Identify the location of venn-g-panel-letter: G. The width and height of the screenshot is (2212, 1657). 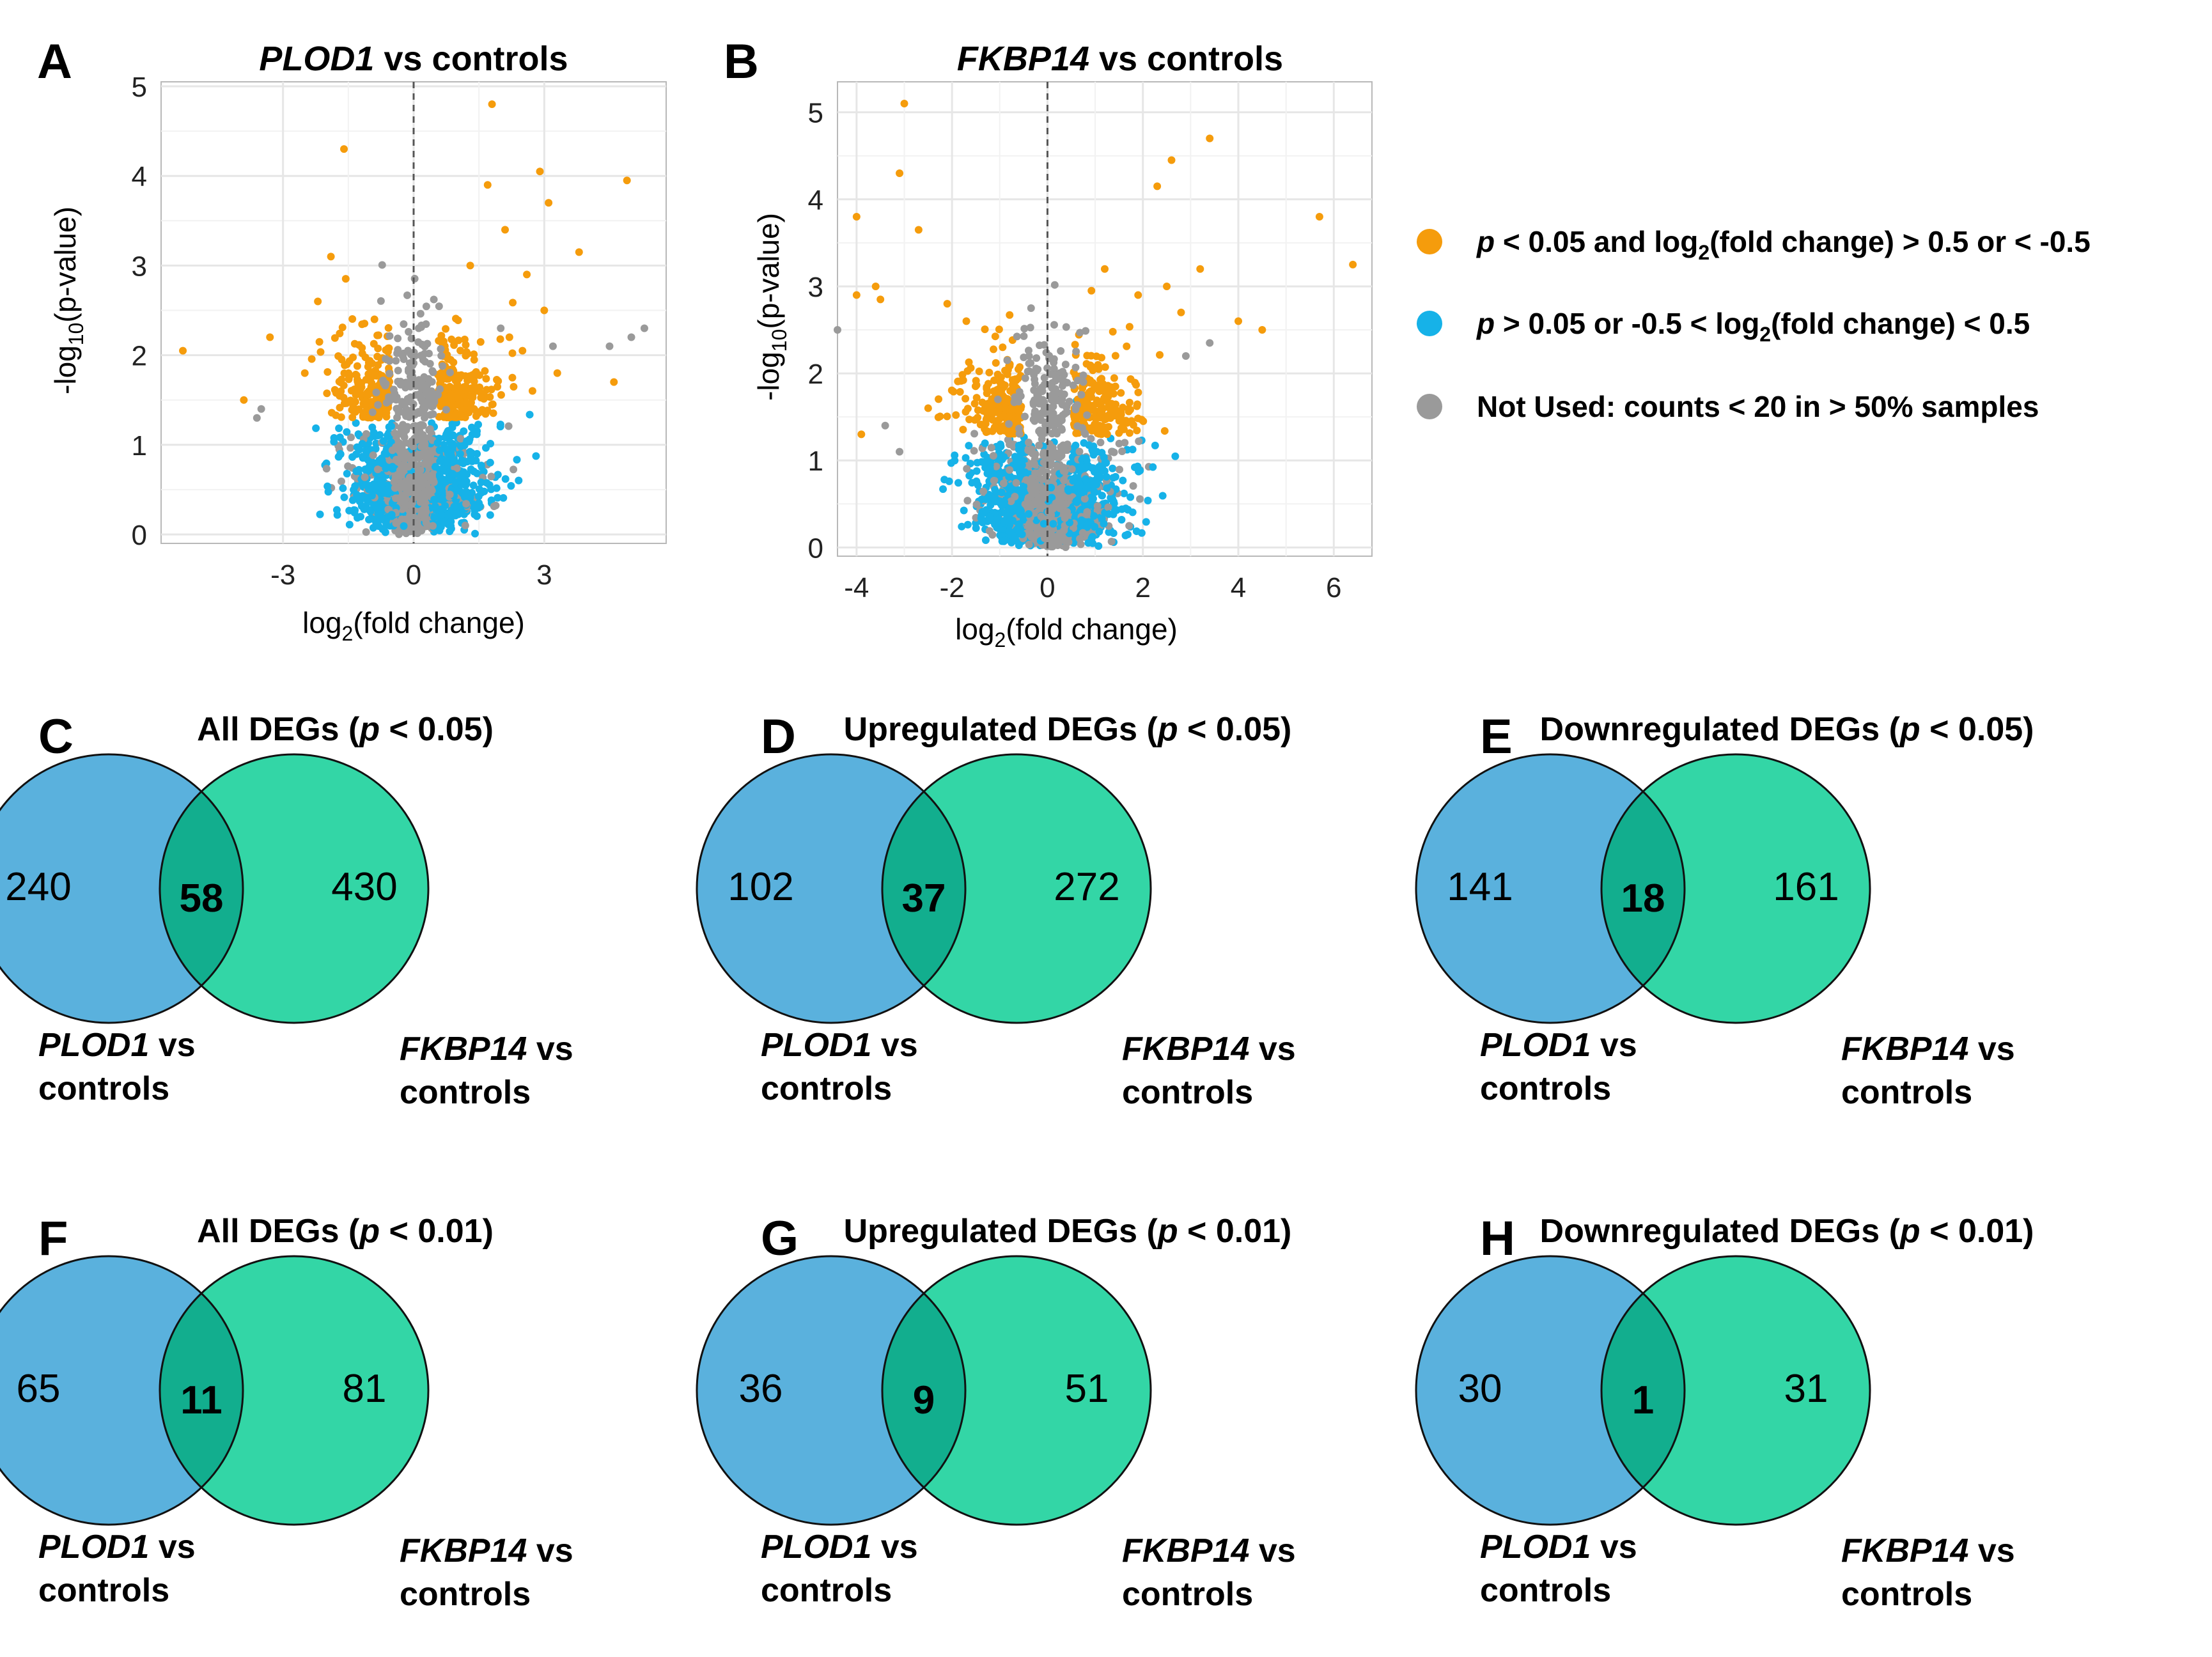
(779, 1238).